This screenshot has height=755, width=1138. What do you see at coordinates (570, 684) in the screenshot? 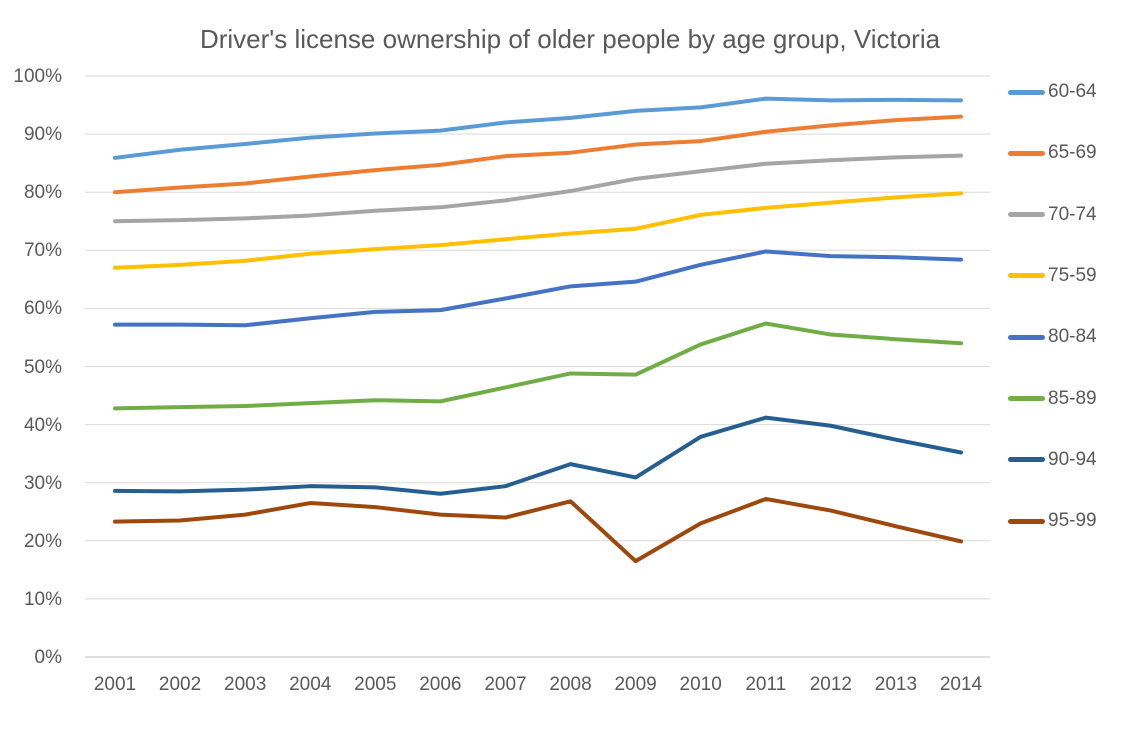
I see `x-tick-label: 2008` at bounding box center [570, 684].